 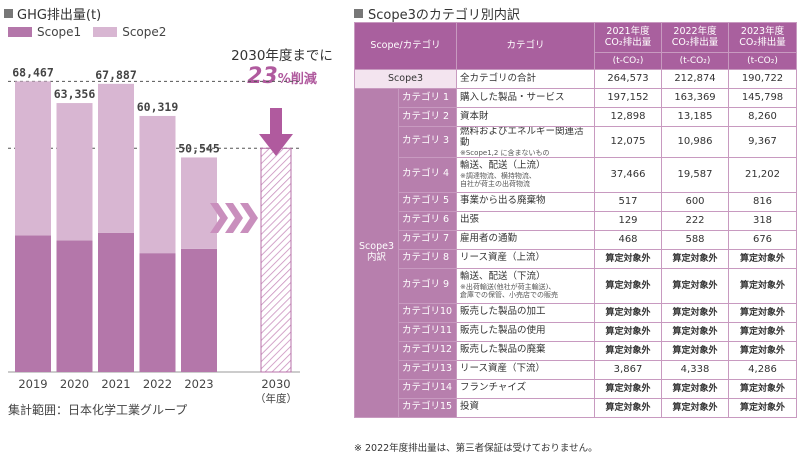 What do you see at coordinates (157, 312) in the screenshot?
I see `bar-scope1-2022` at bounding box center [157, 312].